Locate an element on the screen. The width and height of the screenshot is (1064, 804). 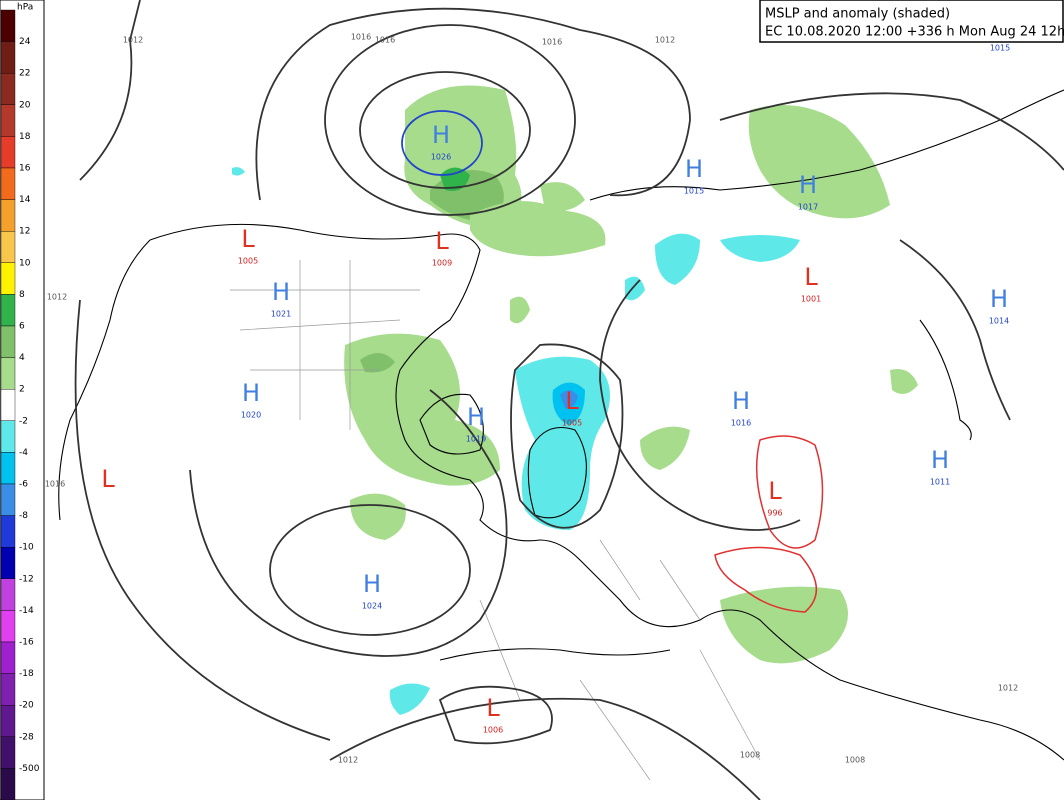
colorbar-label: 16 is located at coordinates (25, 169).